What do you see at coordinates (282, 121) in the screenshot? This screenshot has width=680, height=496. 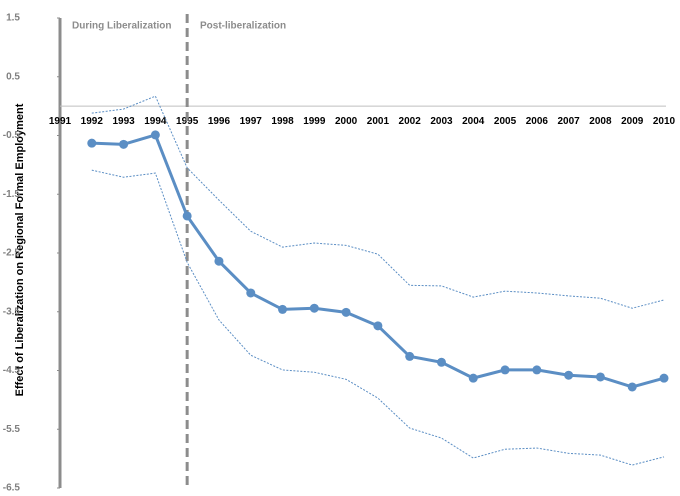 I see `x-tick-label: 1998` at bounding box center [282, 121].